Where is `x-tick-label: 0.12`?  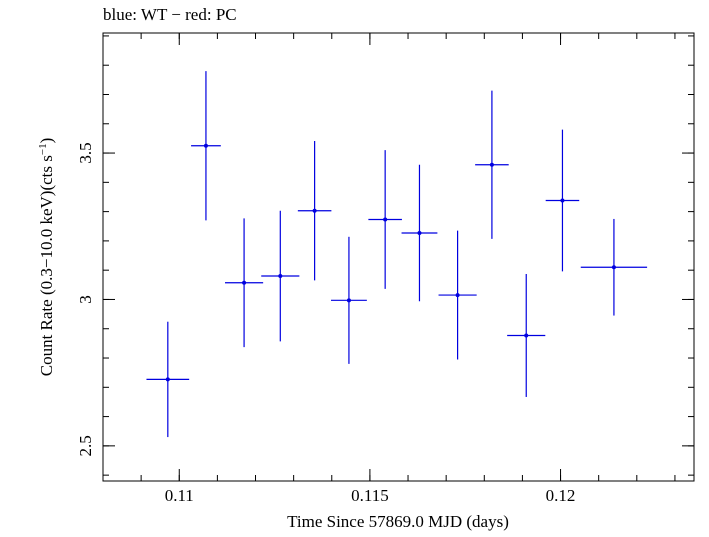 x-tick-label: 0.12 is located at coordinates (561, 495).